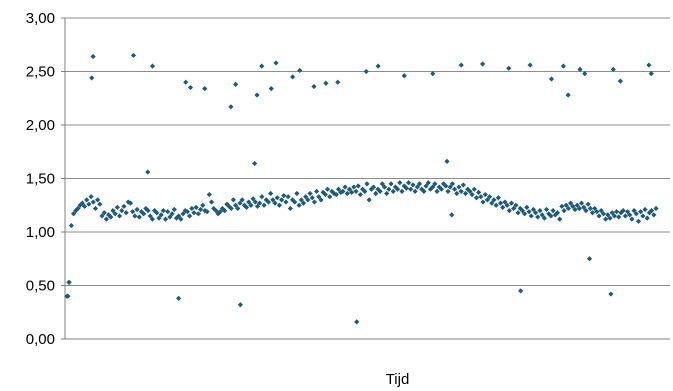 This screenshot has width=673, height=391. Describe the element at coordinates (40, 125) in the screenshot. I see `y-tick-label: 2,00` at that location.